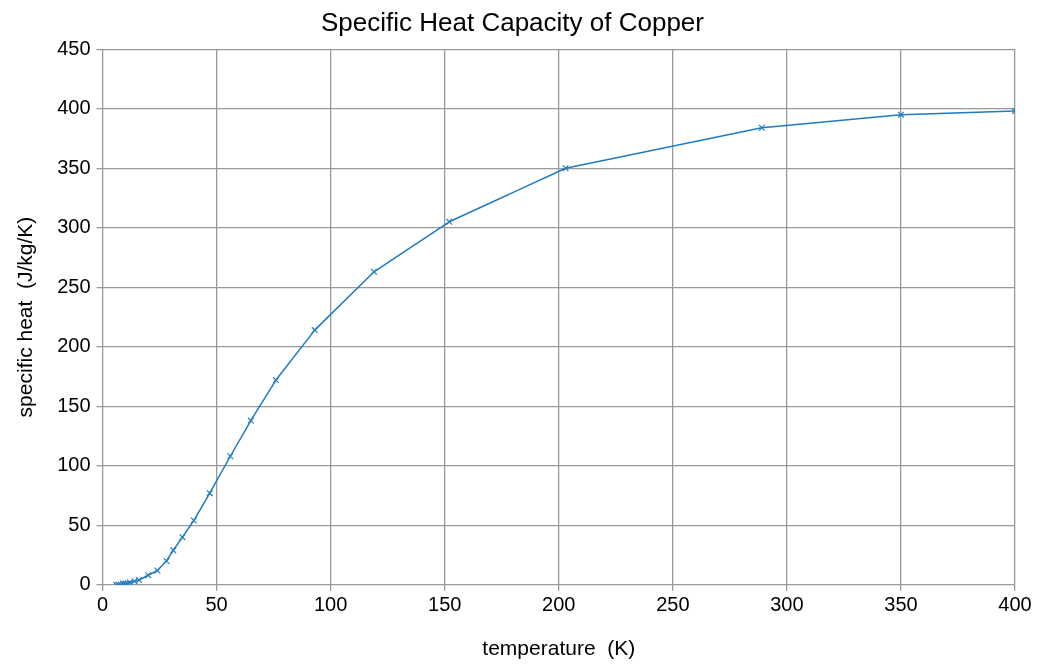 This screenshot has width=1051, height=668. What do you see at coordinates (74, 226) in the screenshot?
I see `y-tick-label: 300` at bounding box center [74, 226].